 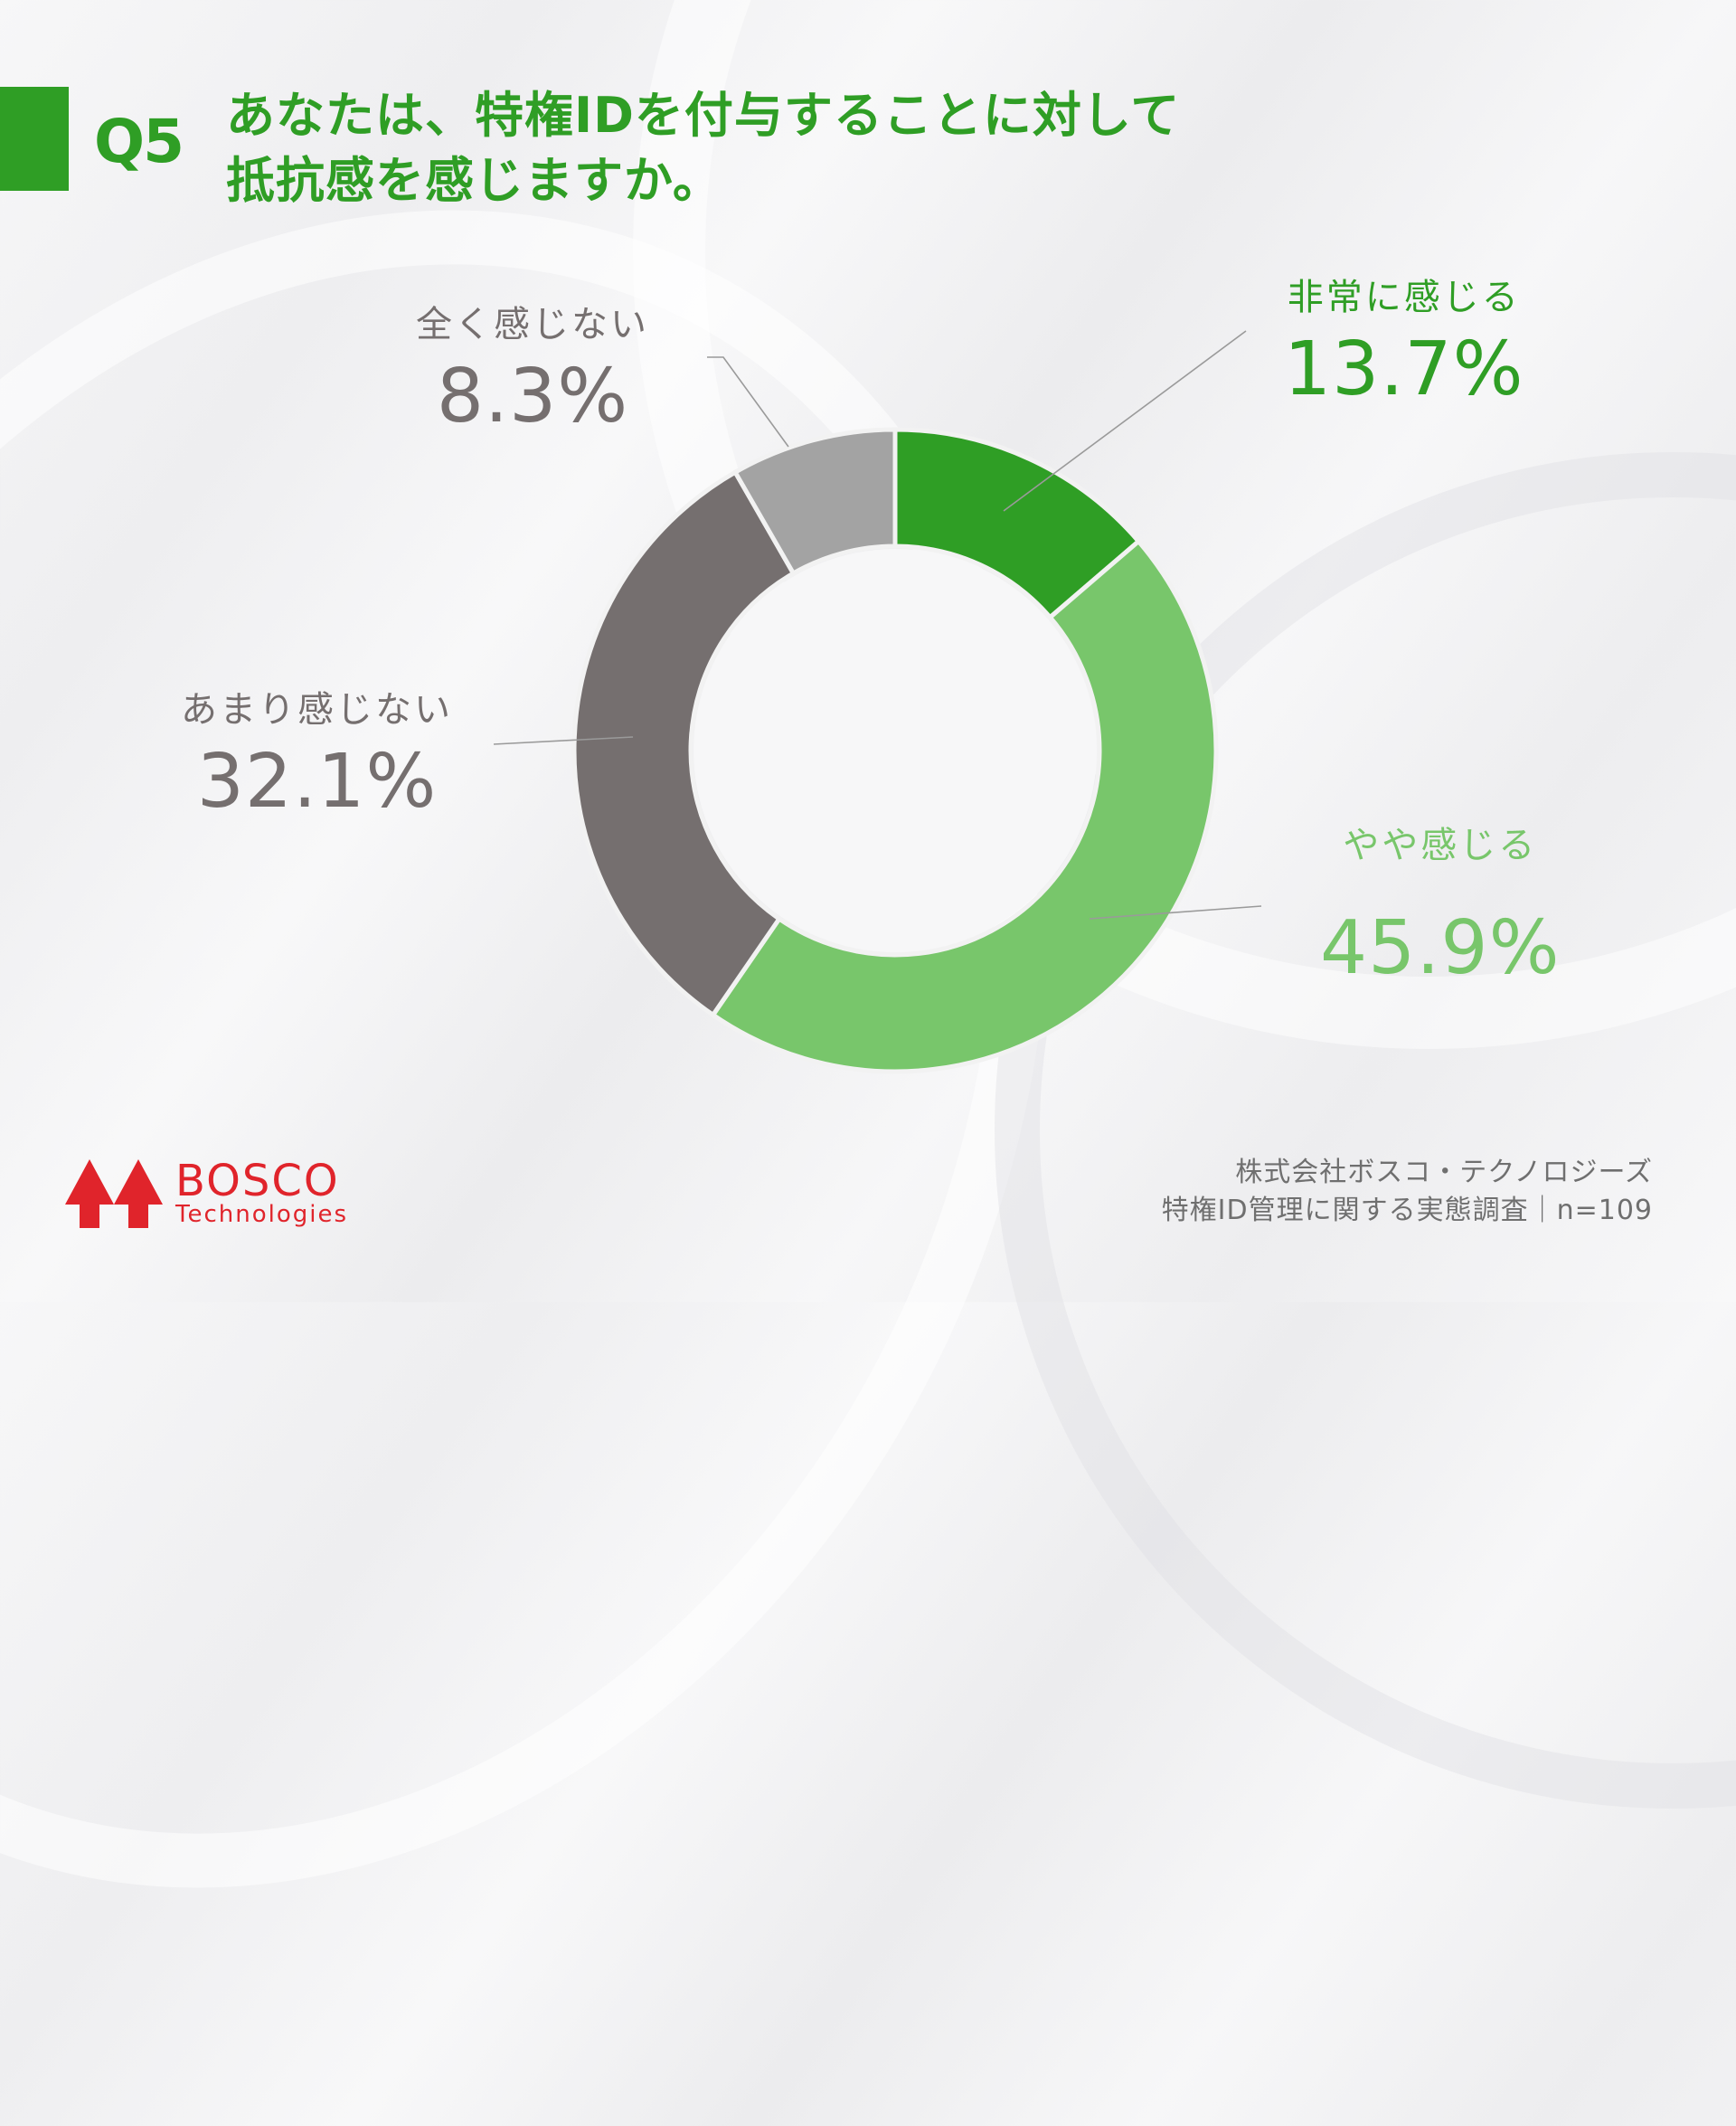 I want to click on label-percent: 32.1%, so click(x=317, y=782).